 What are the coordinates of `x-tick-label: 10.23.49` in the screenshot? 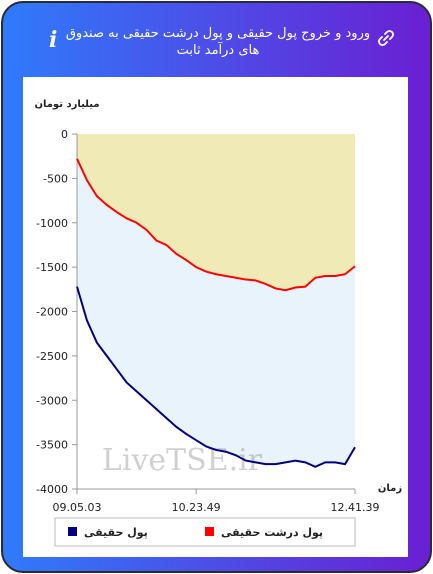 It's located at (196, 507).